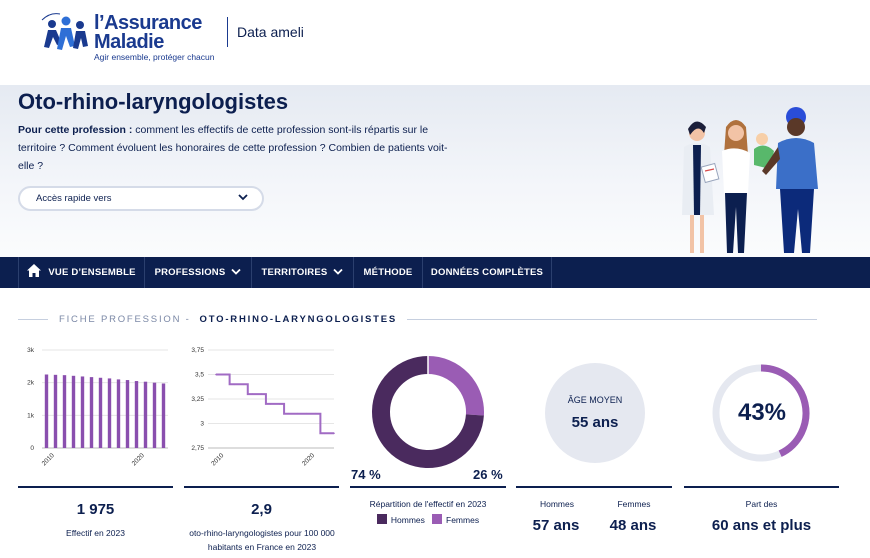  Describe the element at coordinates (366, 474) in the screenshot. I see `hommes-percentage: 74 %` at that location.